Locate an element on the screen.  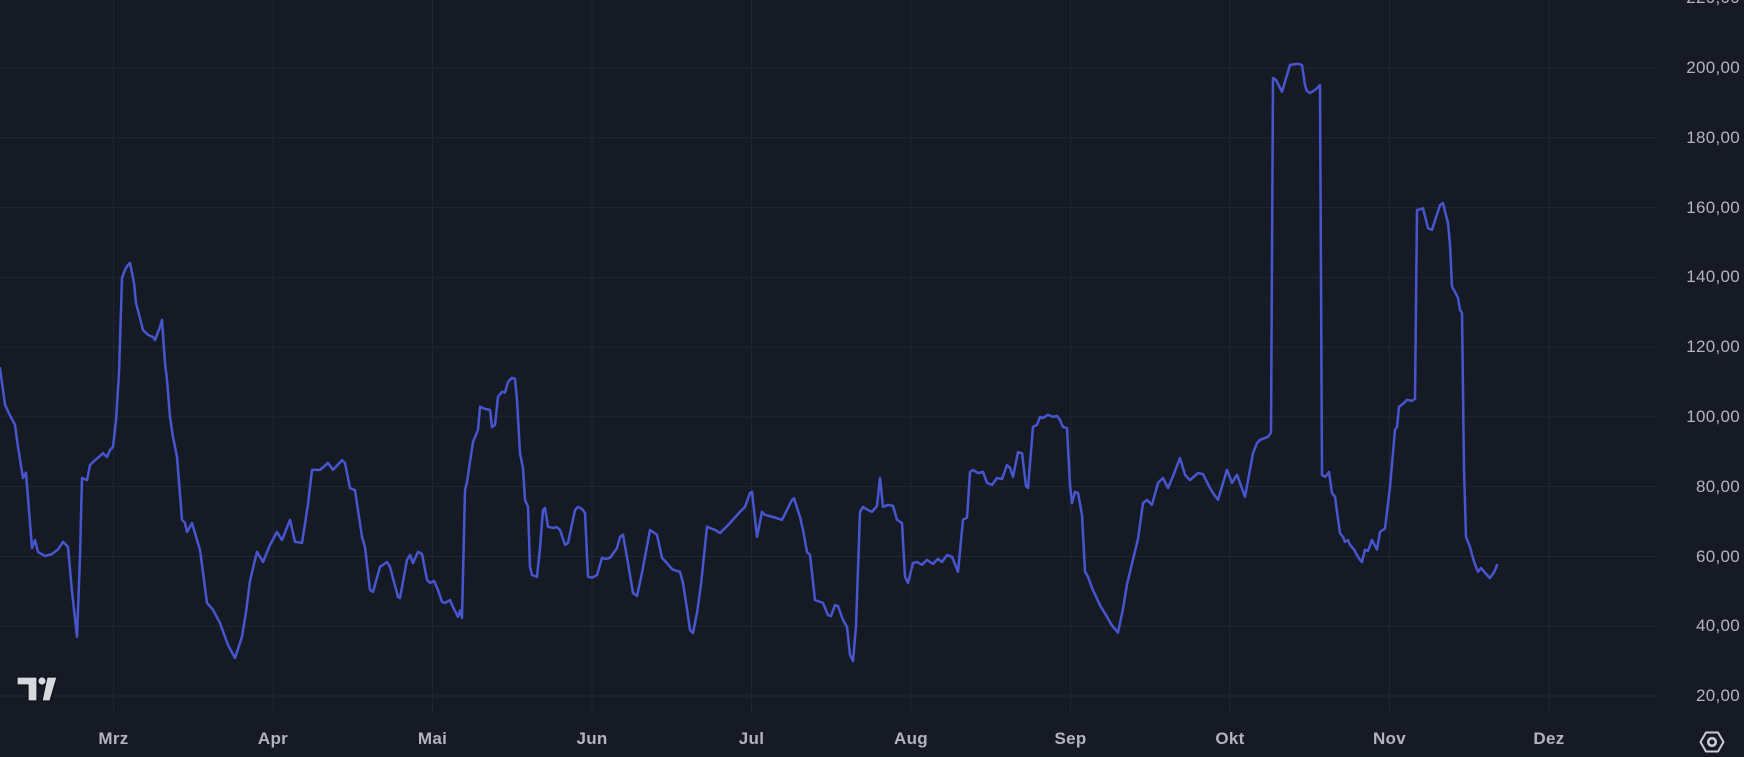
price-tick-label: 220,00 is located at coordinates (1713, 4).